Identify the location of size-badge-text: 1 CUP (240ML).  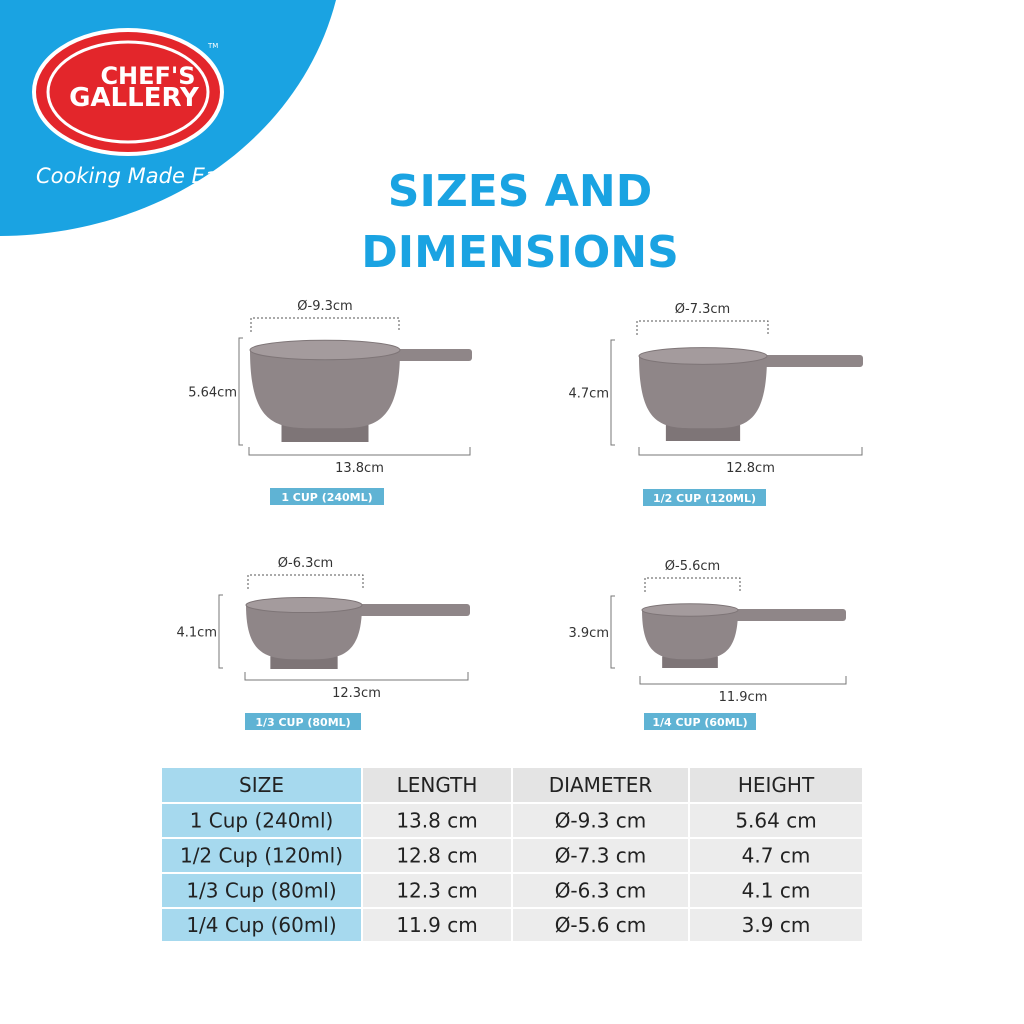
(326, 497).